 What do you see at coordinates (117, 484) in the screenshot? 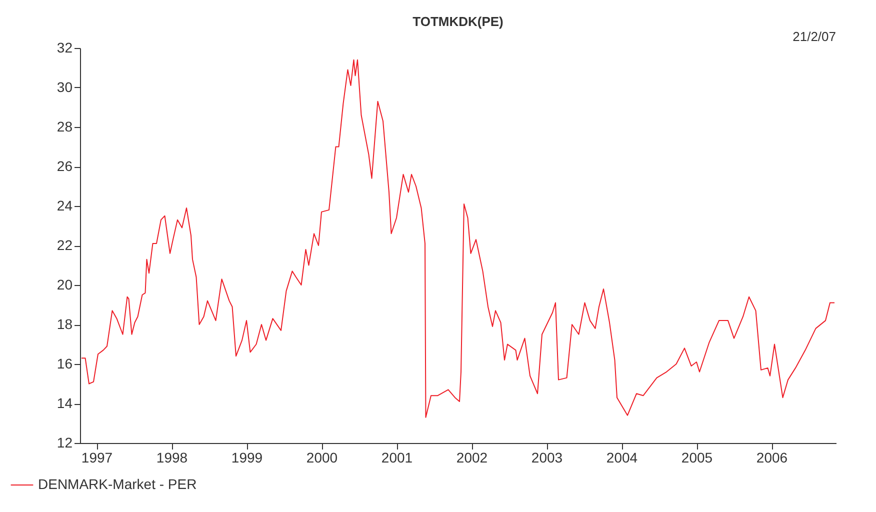
I see `legend-label: DENMARK-Market - PER` at bounding box center [117, 484].